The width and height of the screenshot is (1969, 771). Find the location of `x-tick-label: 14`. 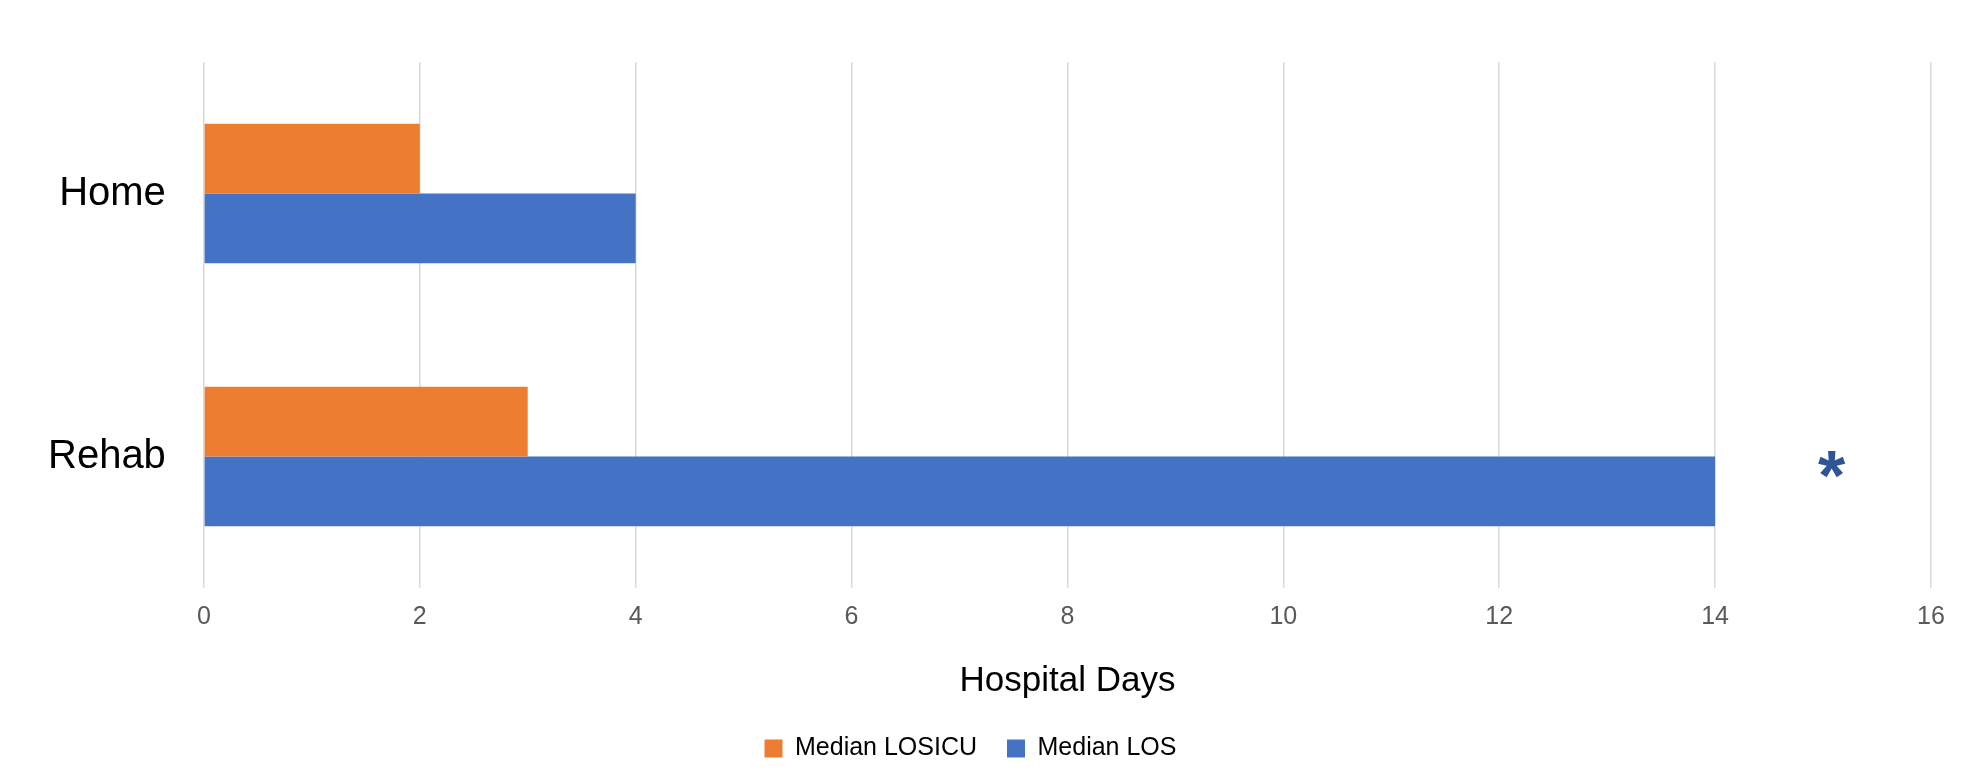

x-tick-label: 14 is located at coordinates (1715, 614).